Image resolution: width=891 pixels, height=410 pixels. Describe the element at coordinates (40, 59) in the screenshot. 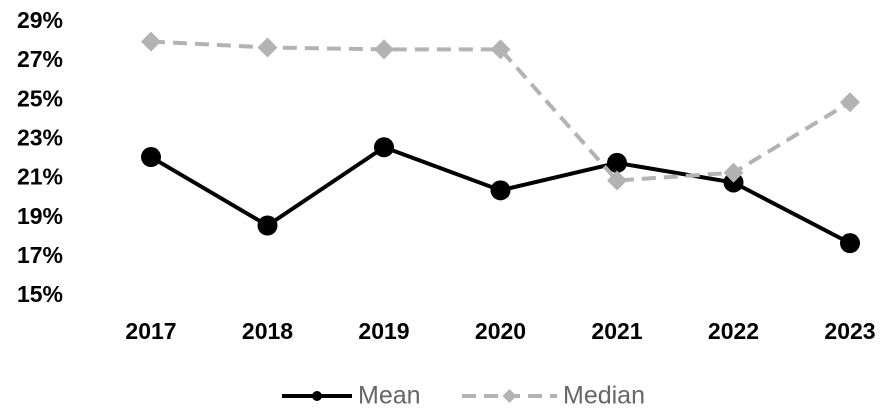

I see `y-tick-label: 27%` at that location.